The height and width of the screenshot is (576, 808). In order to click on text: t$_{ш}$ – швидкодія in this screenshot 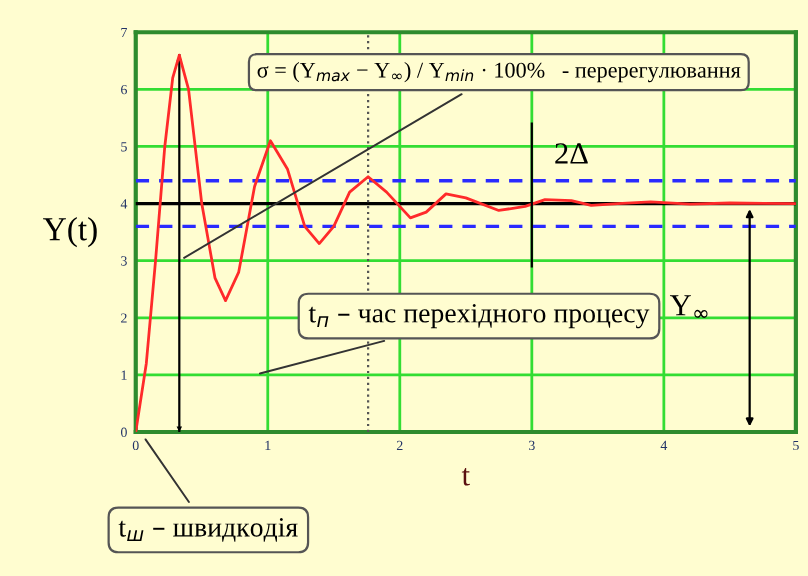, I will do `click(208, 530)`.